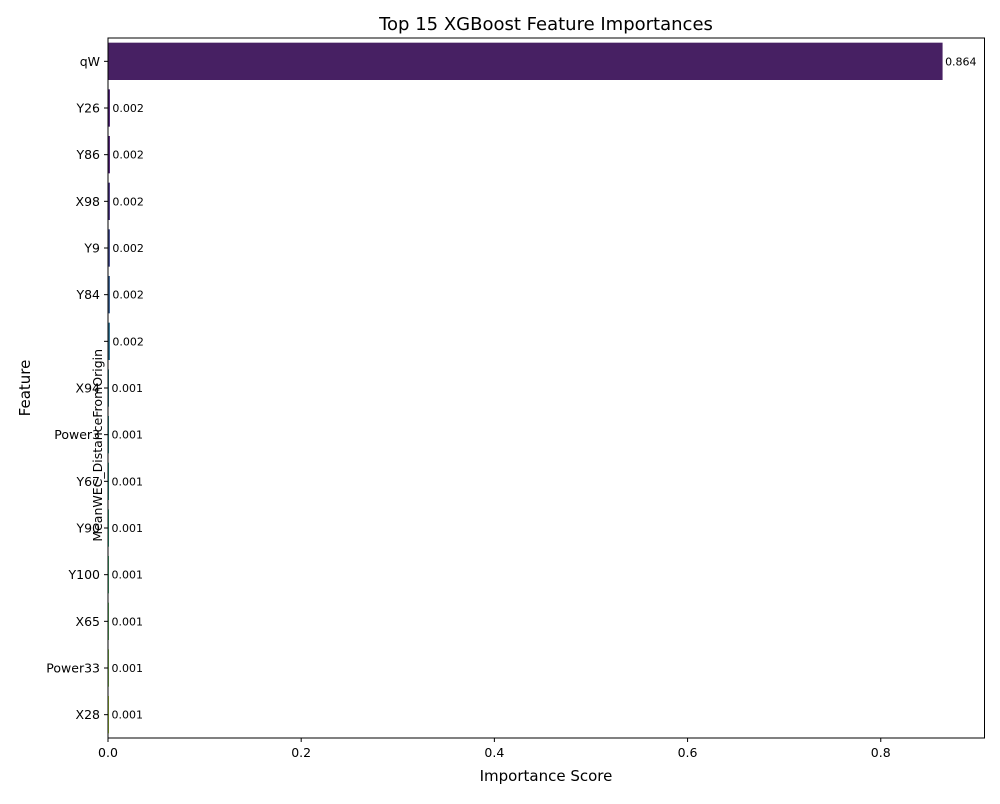 The width and height of the screenshot is (1000, 804). I want to click on y-tick-label: X65, so click(88, 621).